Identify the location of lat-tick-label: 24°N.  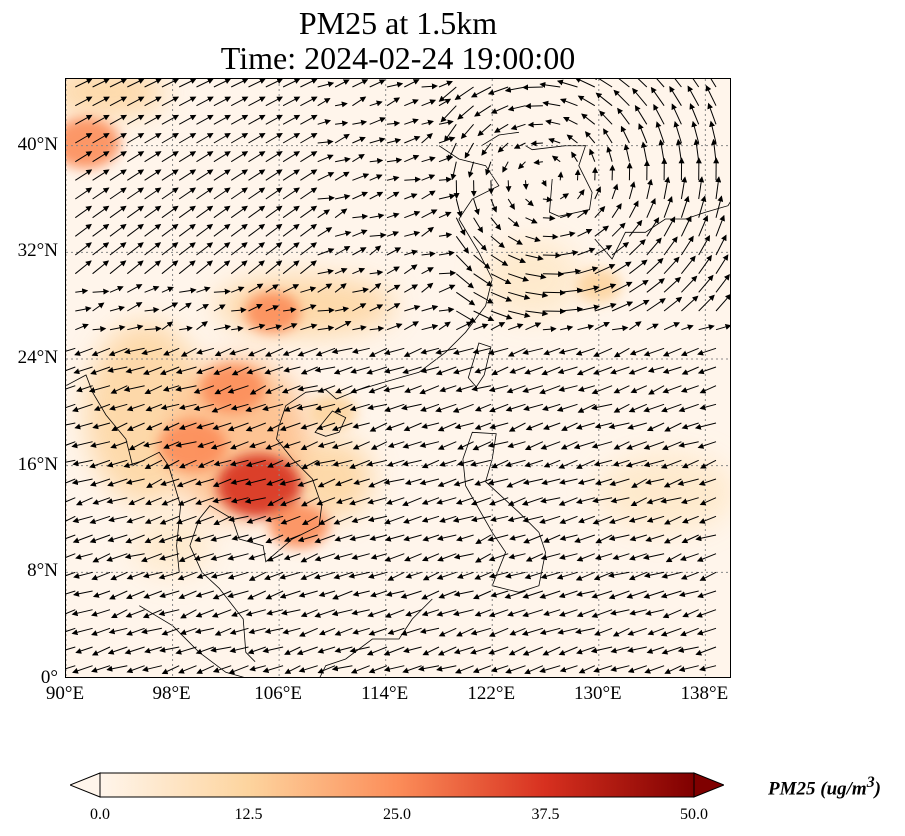
(37, 357).